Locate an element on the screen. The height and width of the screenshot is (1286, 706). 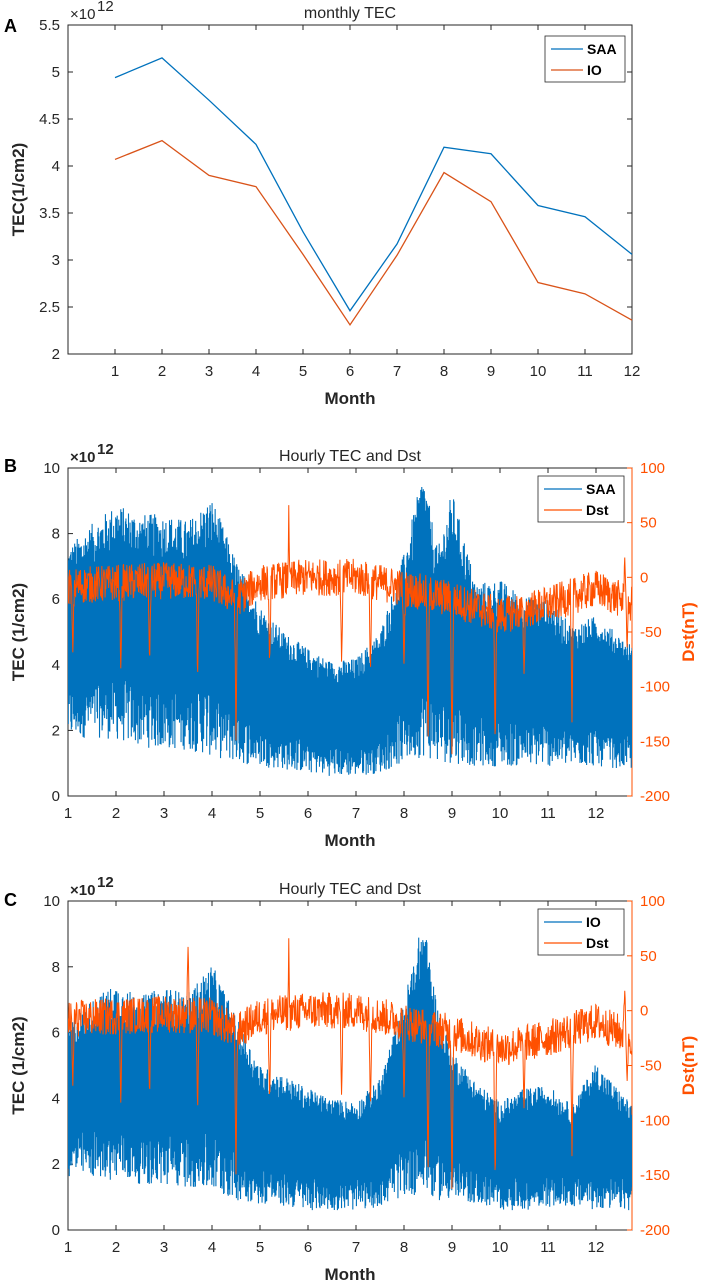
y-tick-label: 3 is located at coordinates (56, 260).